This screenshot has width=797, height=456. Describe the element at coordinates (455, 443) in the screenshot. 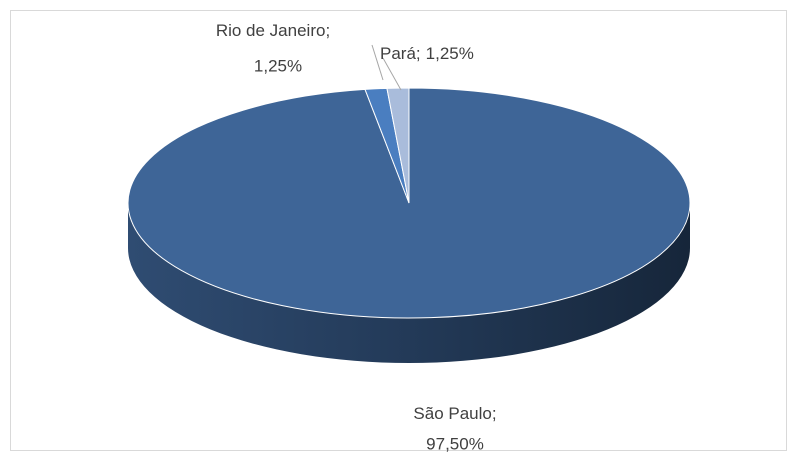

I see `value-label: 97,50%` at that location.